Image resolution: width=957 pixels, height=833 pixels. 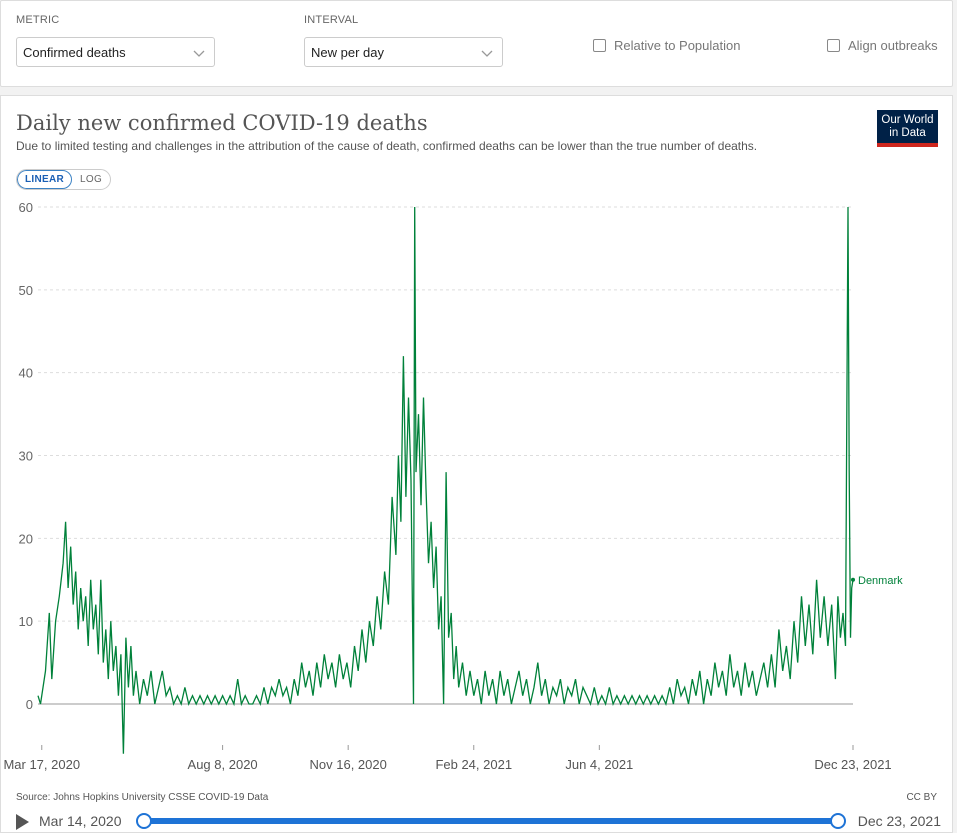 What do you see at coordinates (473, 764) in the screenshot?
I see `x-tick-label: Feb 24, 2021` at bounding box center [473, 764].